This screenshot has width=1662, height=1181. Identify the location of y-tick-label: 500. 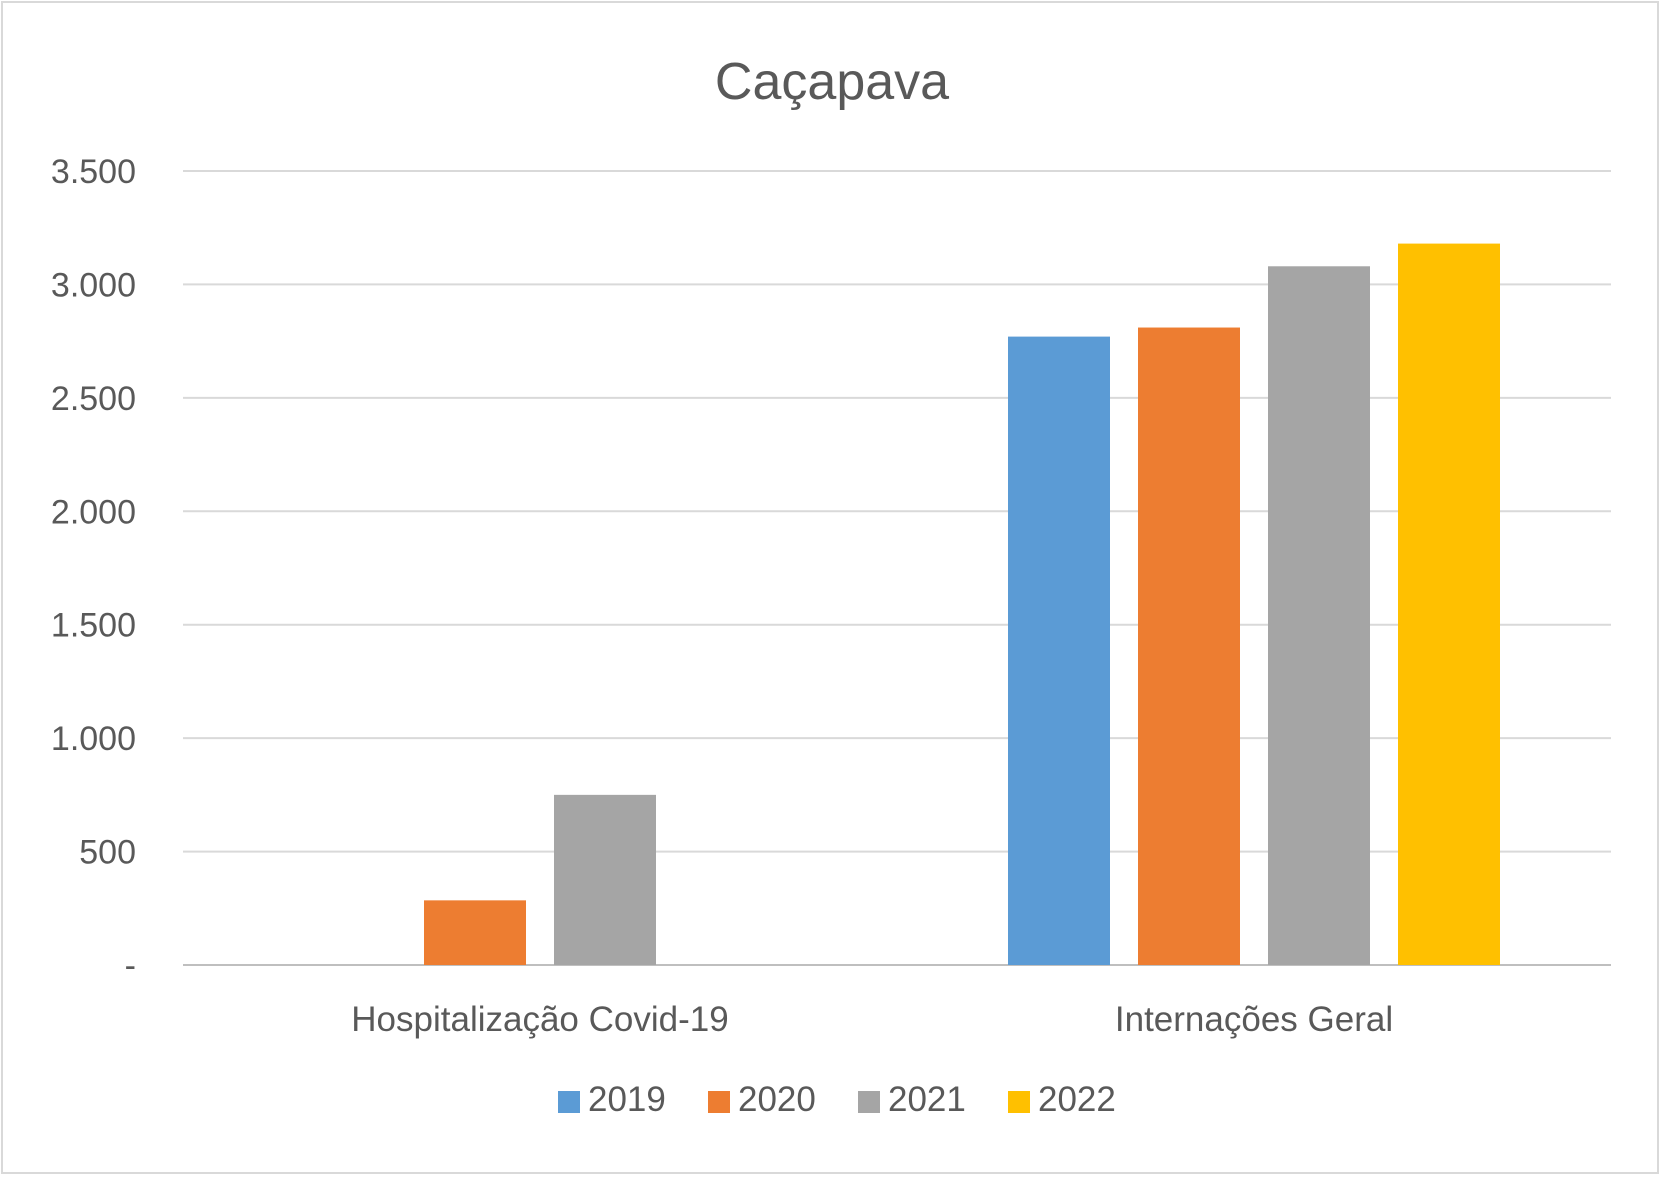
(107, 853).